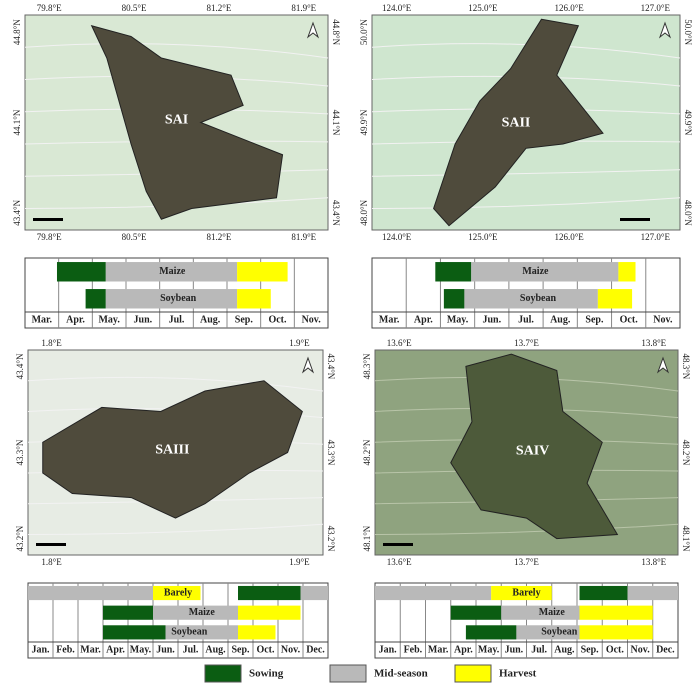 This screenshot has width=700, height=692. I want to click on lat-label: 50.0°N, so click(688, 32).